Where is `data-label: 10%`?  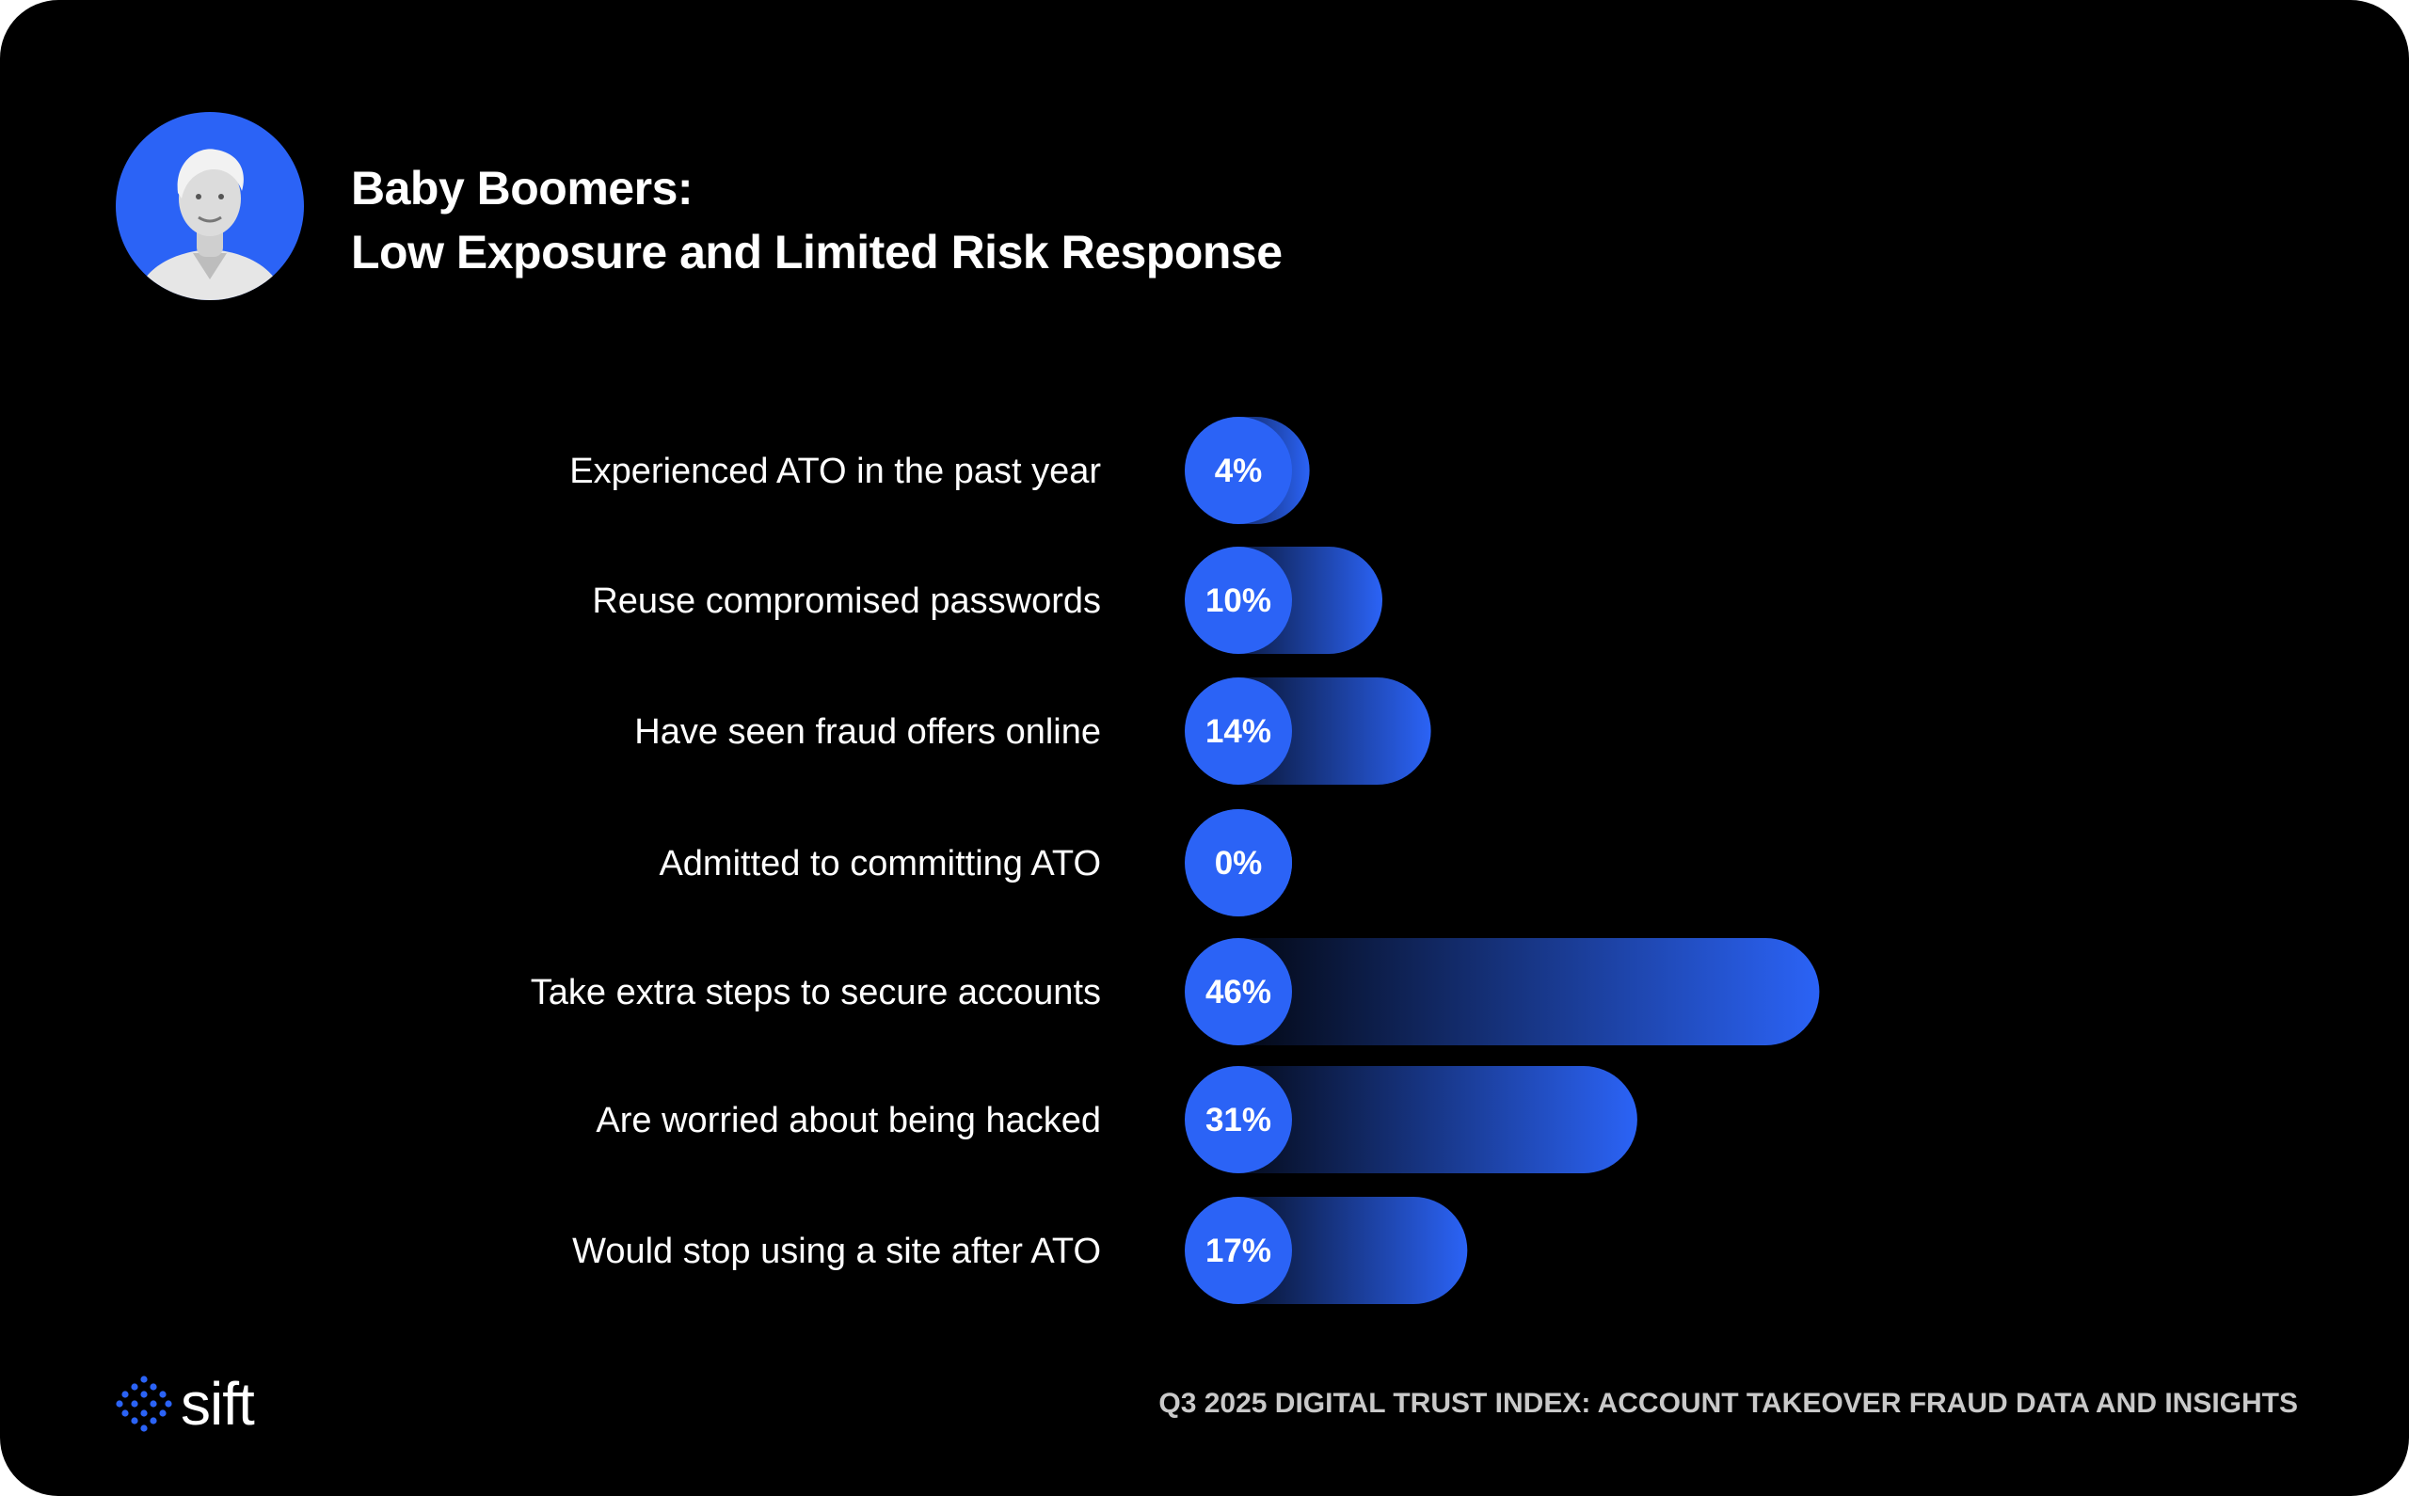
data-label: 10% is located at coordinates (1238, 601).